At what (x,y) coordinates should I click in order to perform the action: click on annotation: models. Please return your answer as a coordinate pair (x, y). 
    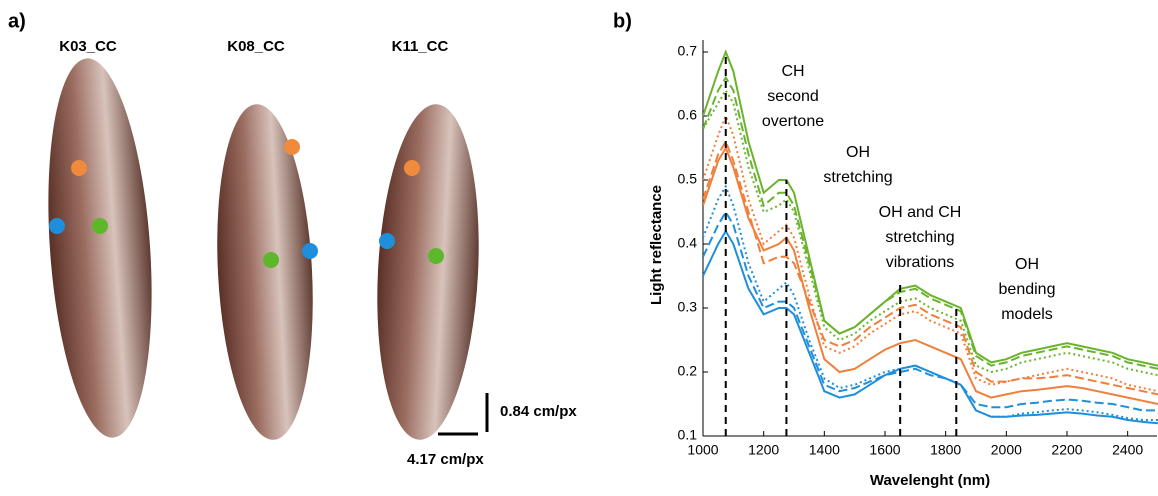
    Looking at the image, I should click on (1027, 314).